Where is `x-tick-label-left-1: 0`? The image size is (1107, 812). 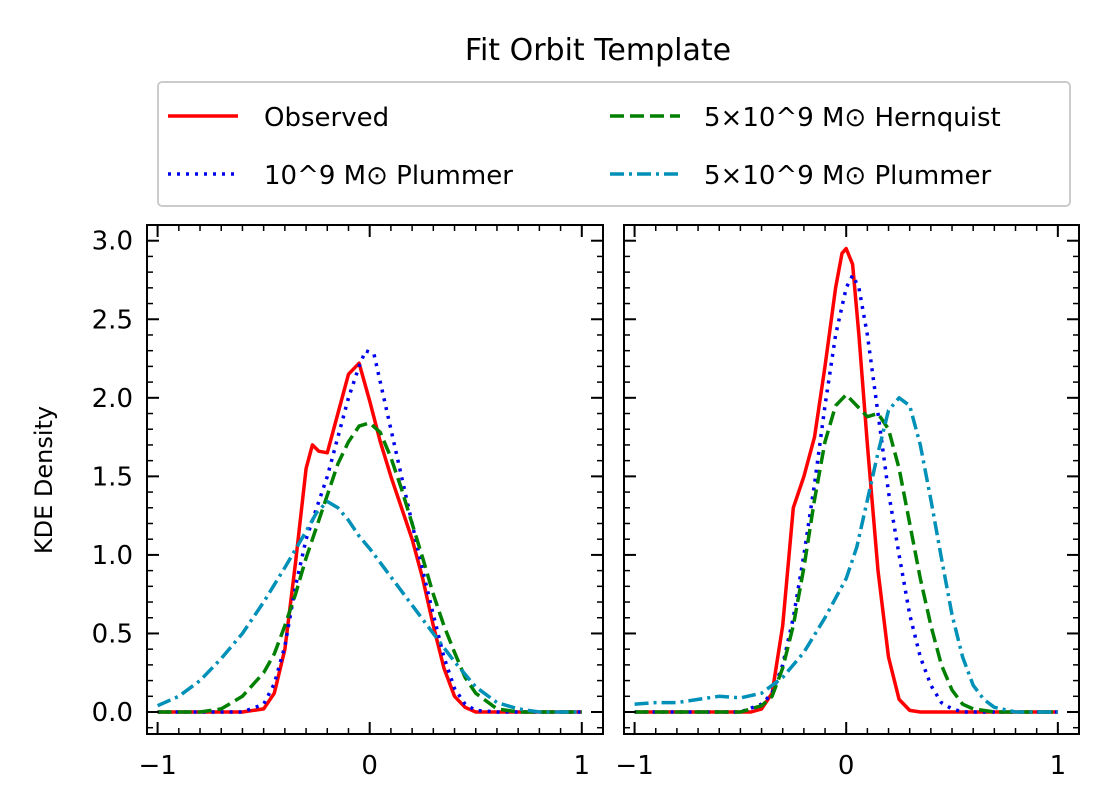 x-tick-label-left-1: 0 is located at coordinates (369, 766).